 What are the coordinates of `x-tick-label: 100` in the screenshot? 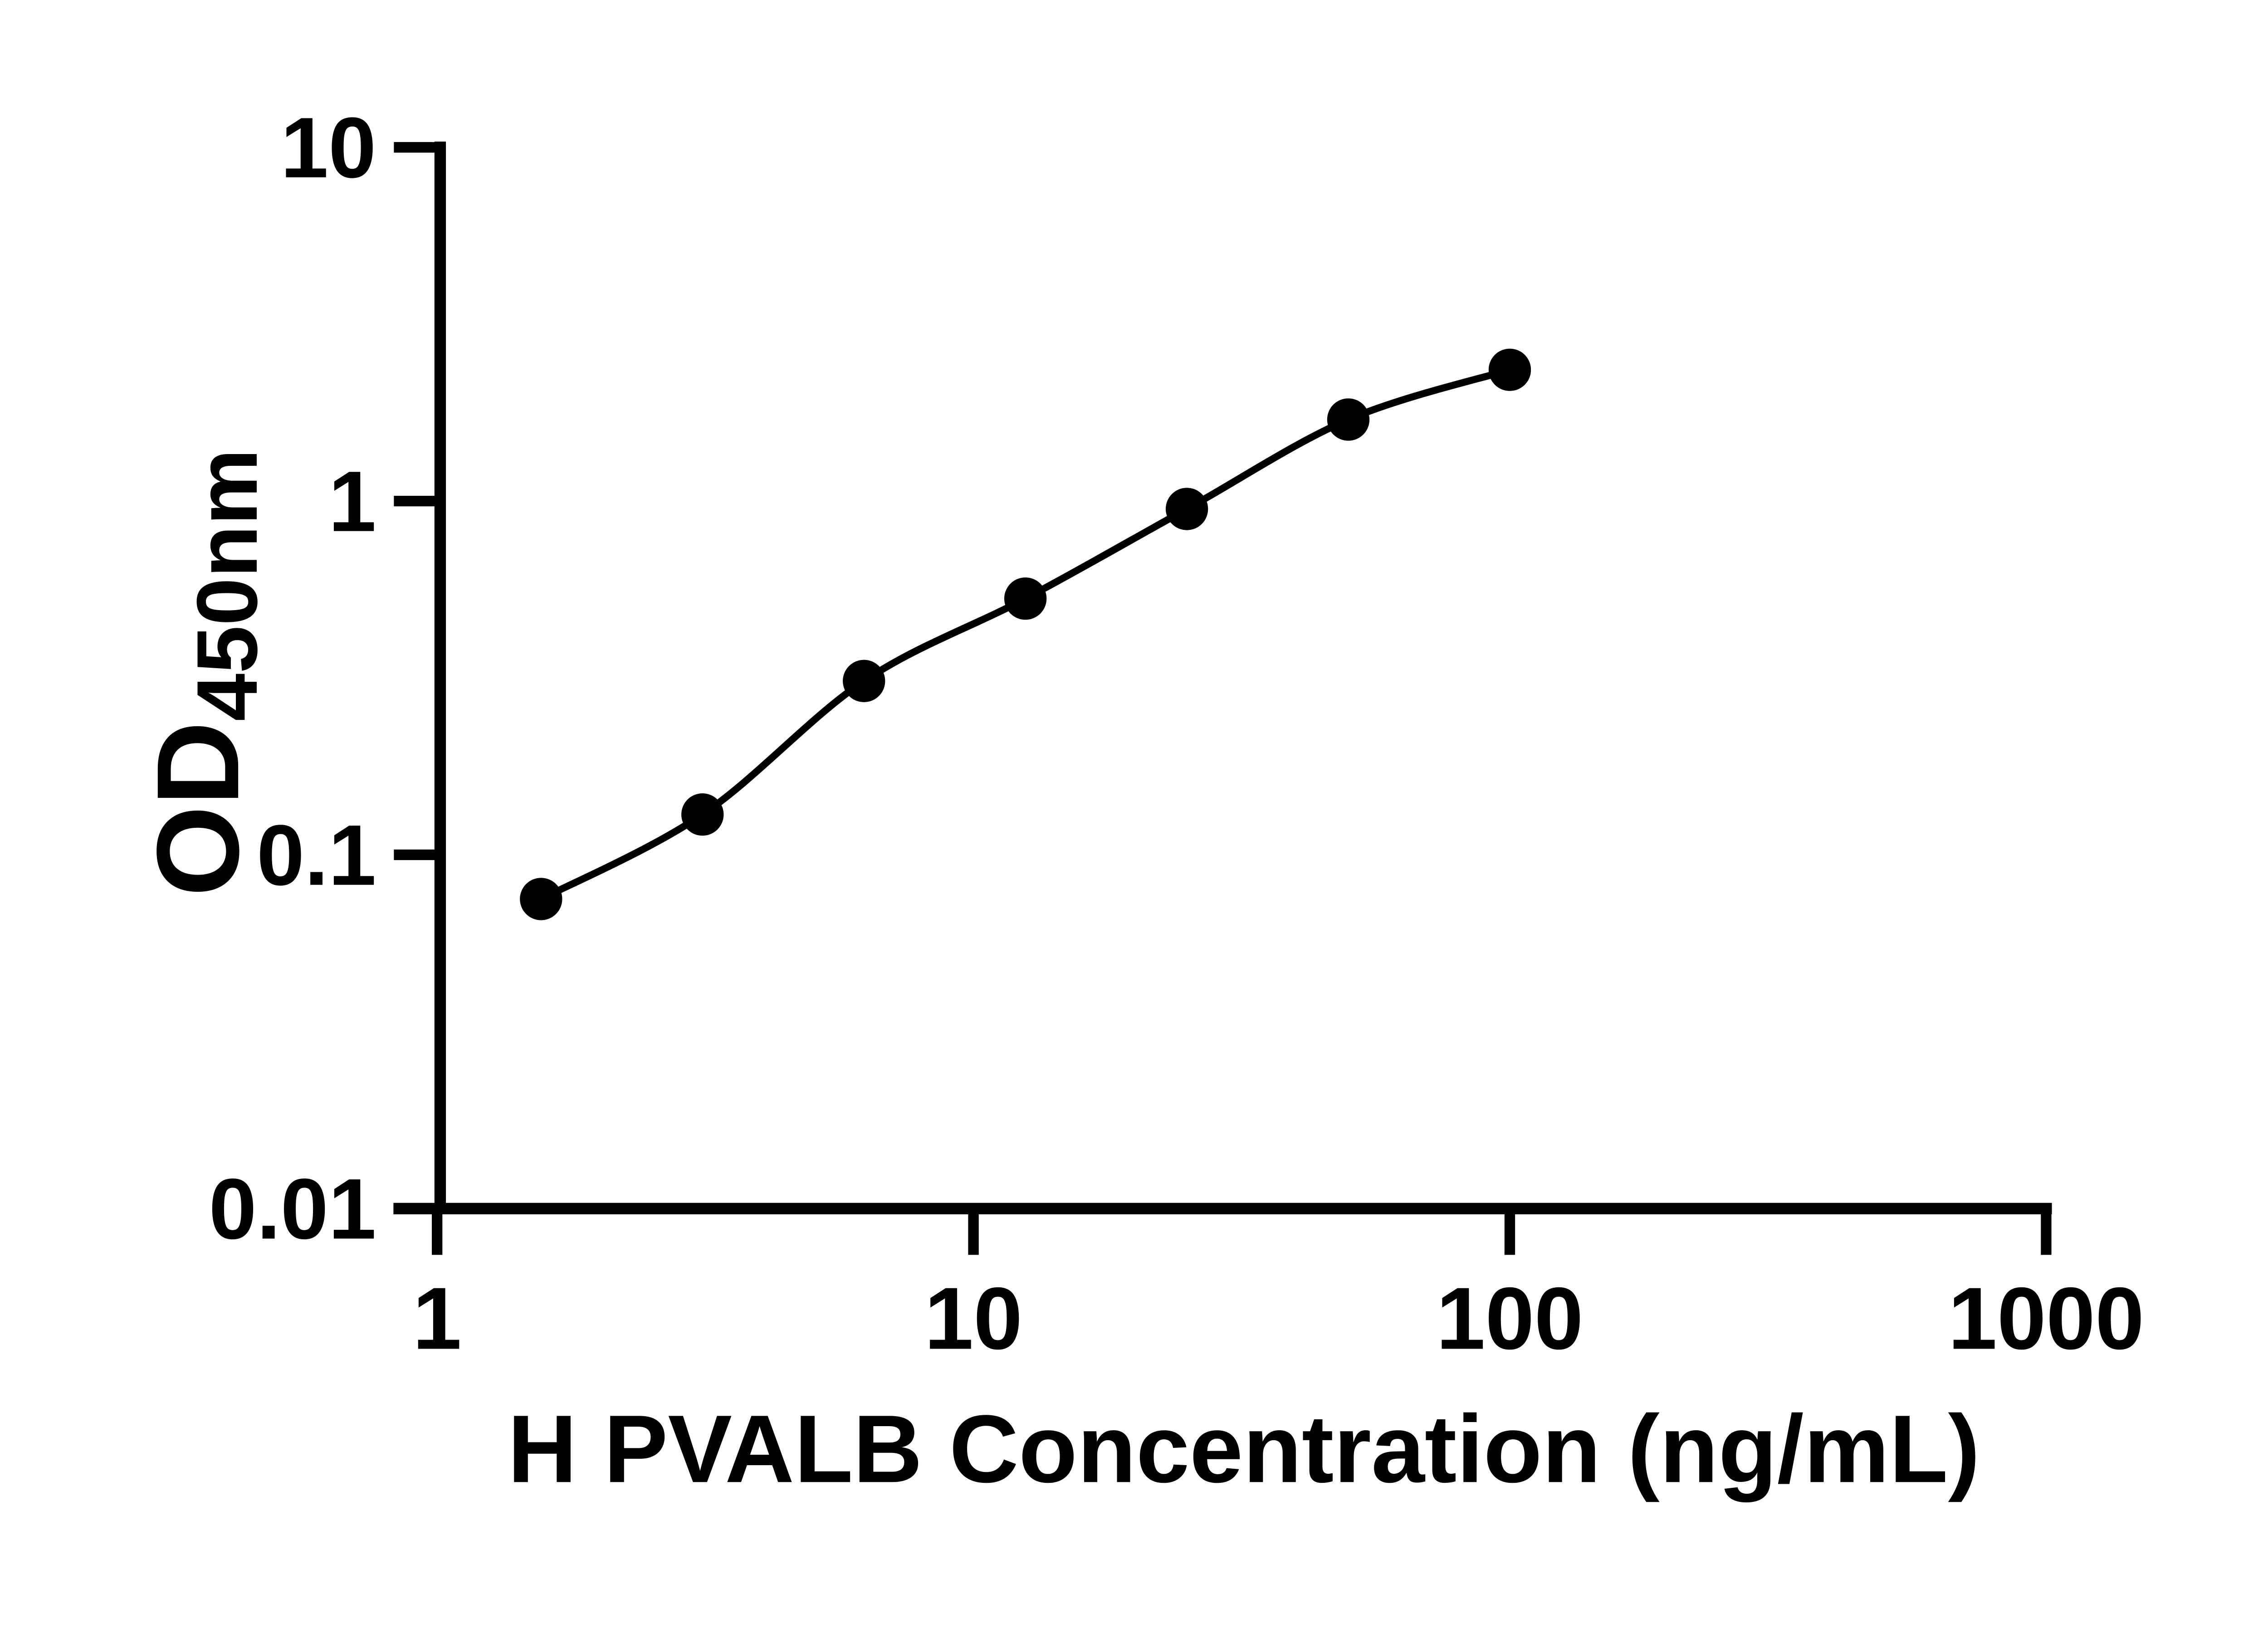 It's located at (1509, 1319).